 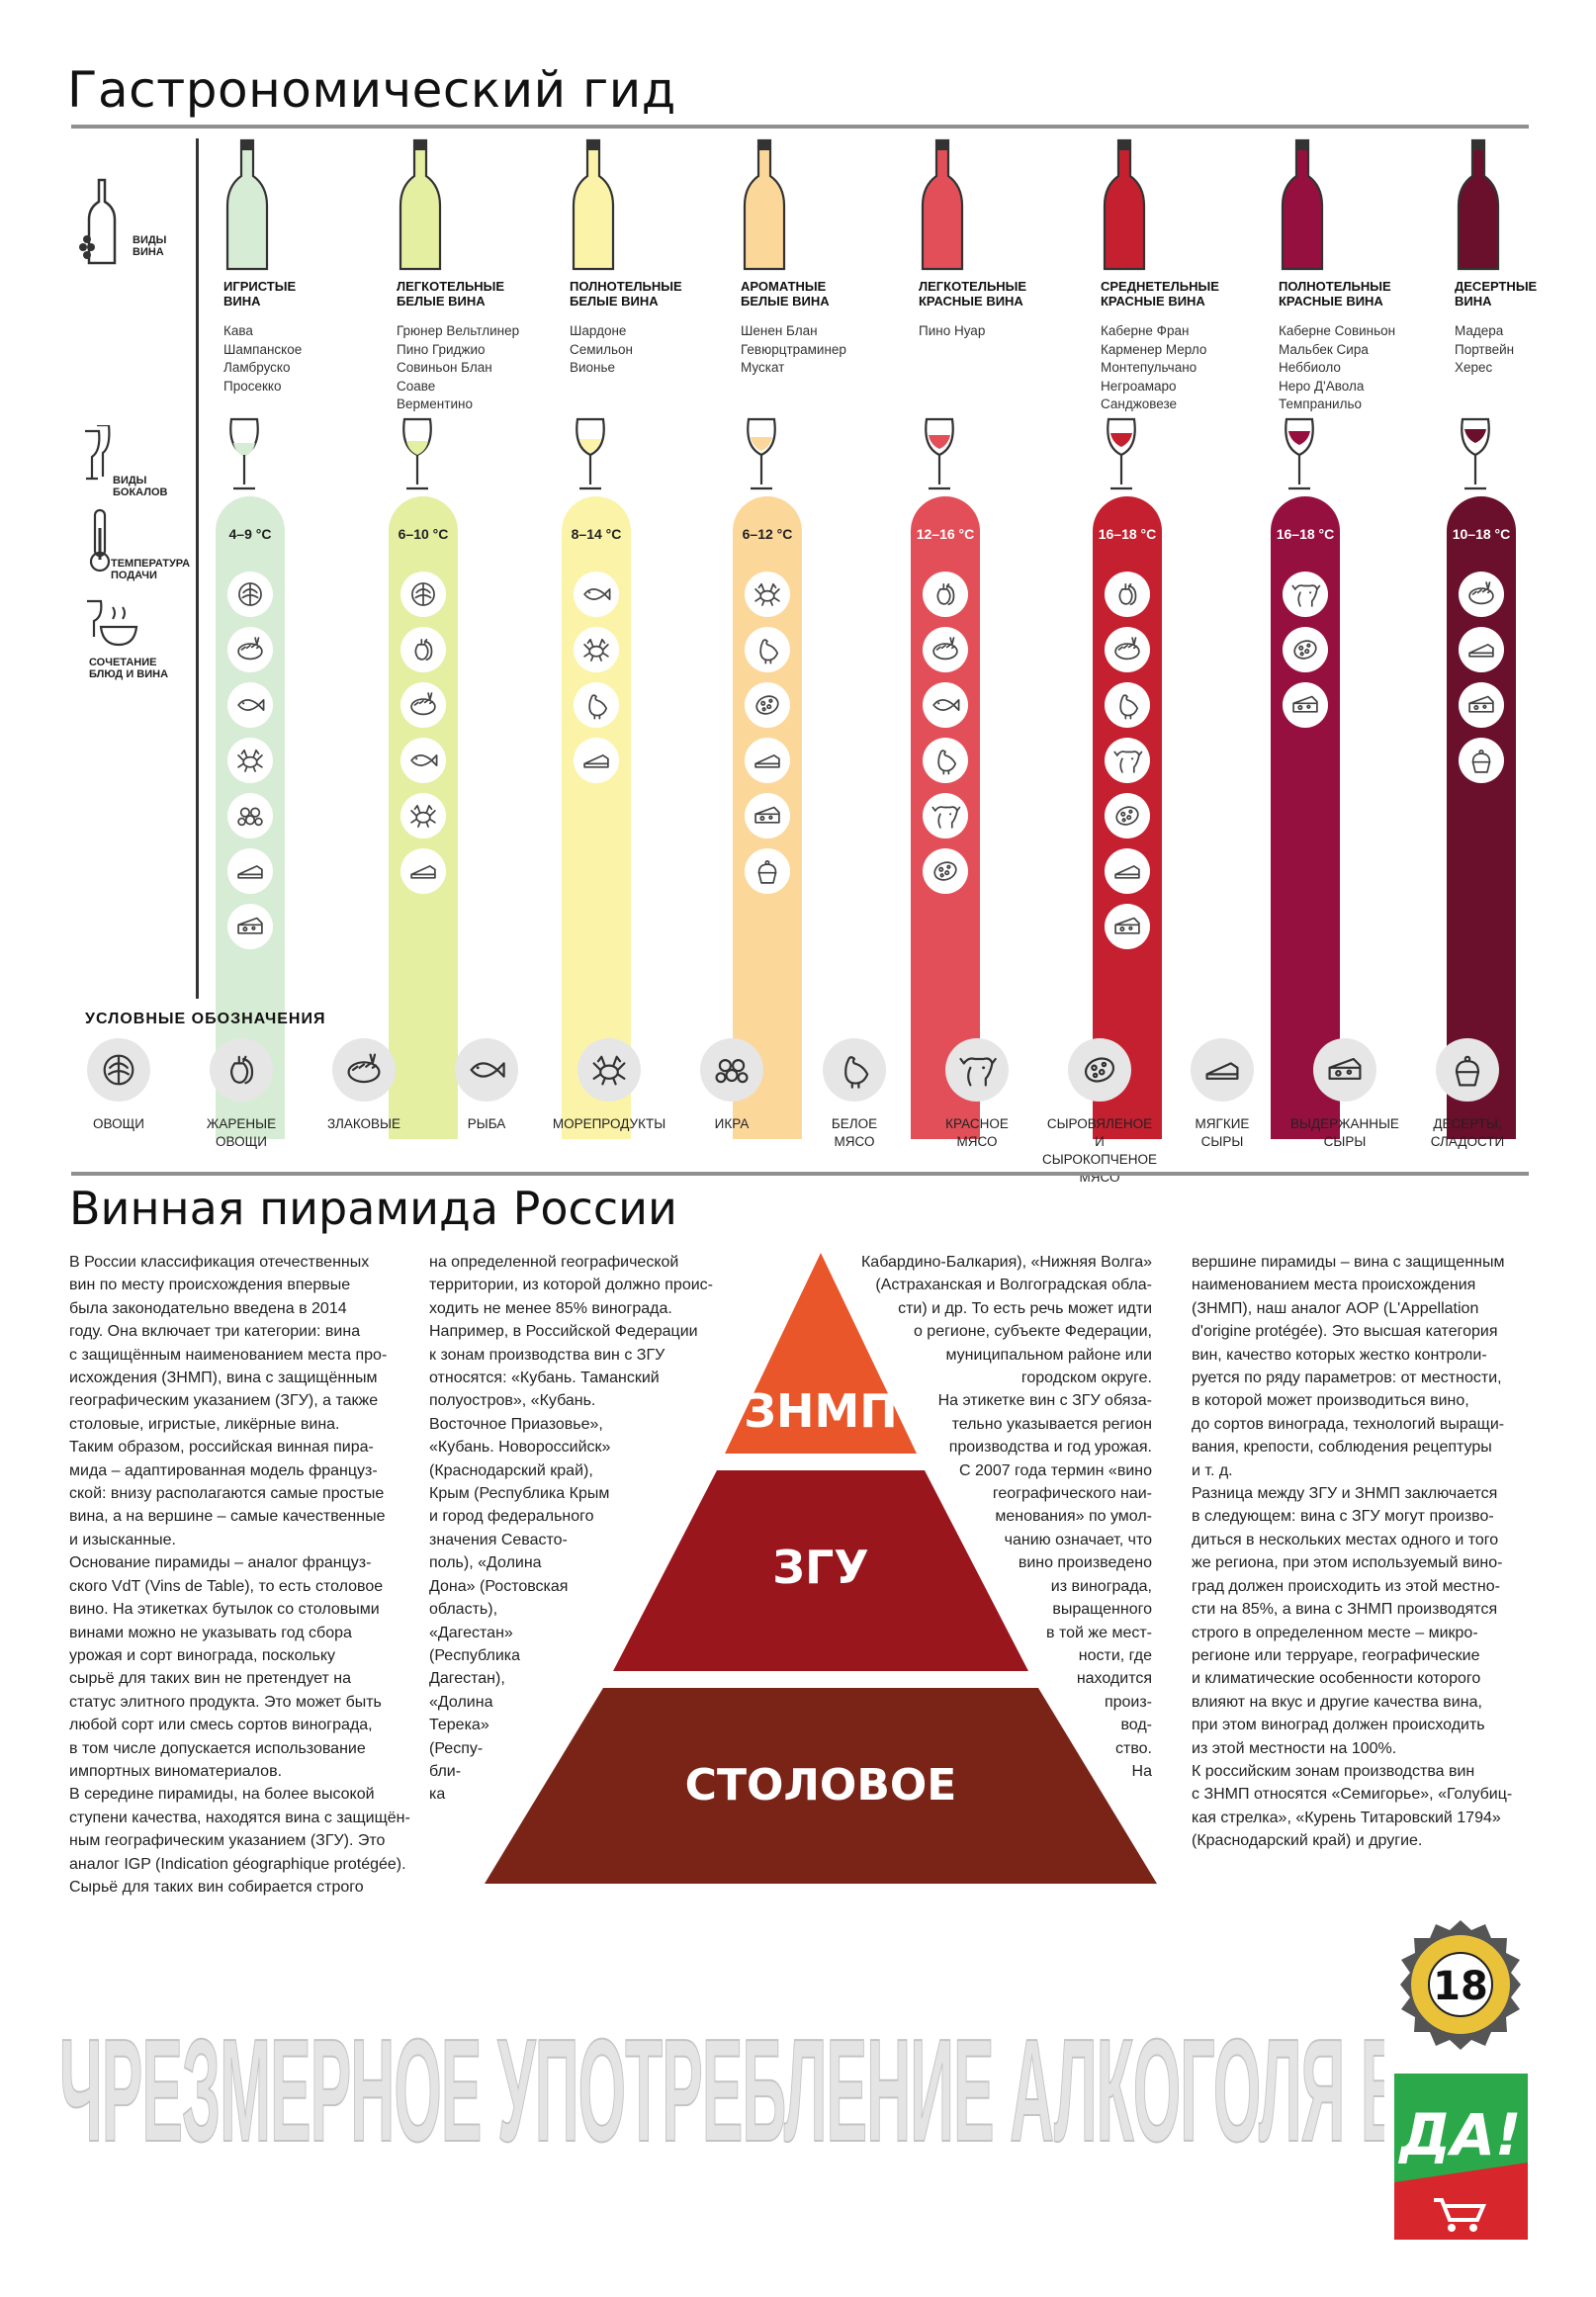 I want to click on legend-item: ДЕСЕРТЫ, СЛАДОСТИ, so click(x=1467, y=1094).